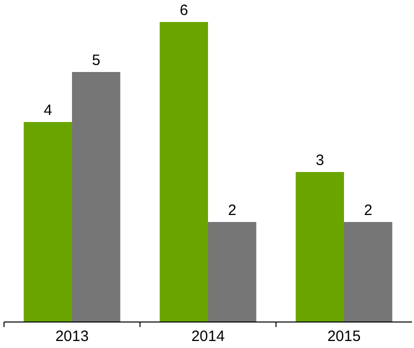 The width and height of the screenshot is (414, 348). I want to click on data-label: 6, so click(184, 10).